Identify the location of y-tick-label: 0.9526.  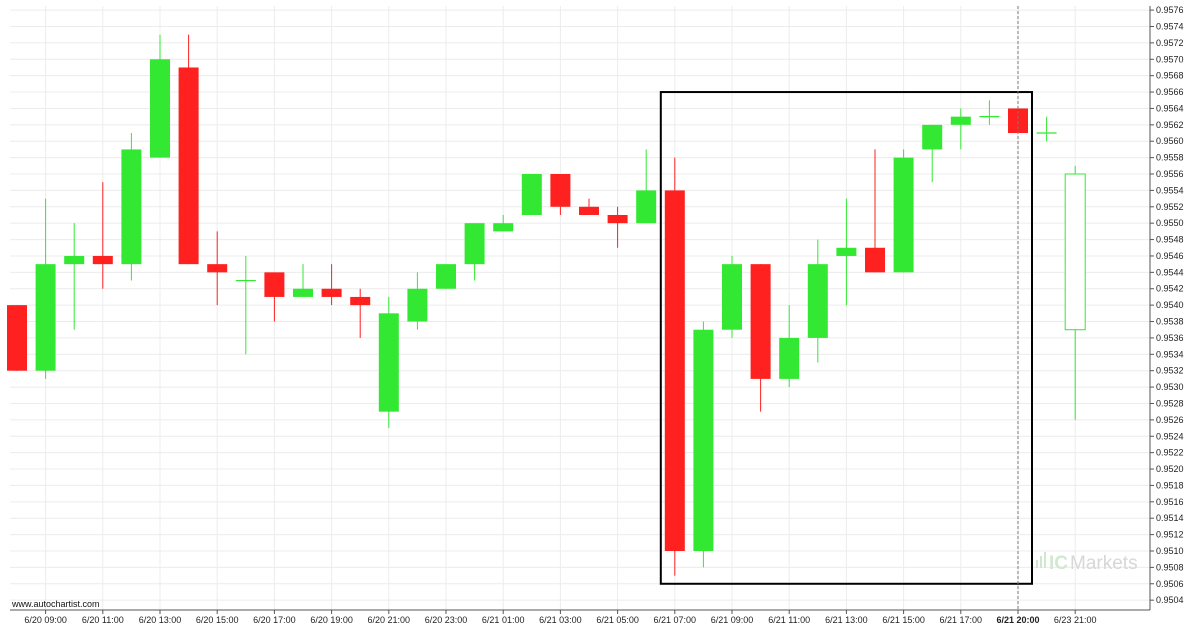
(1170, 420).